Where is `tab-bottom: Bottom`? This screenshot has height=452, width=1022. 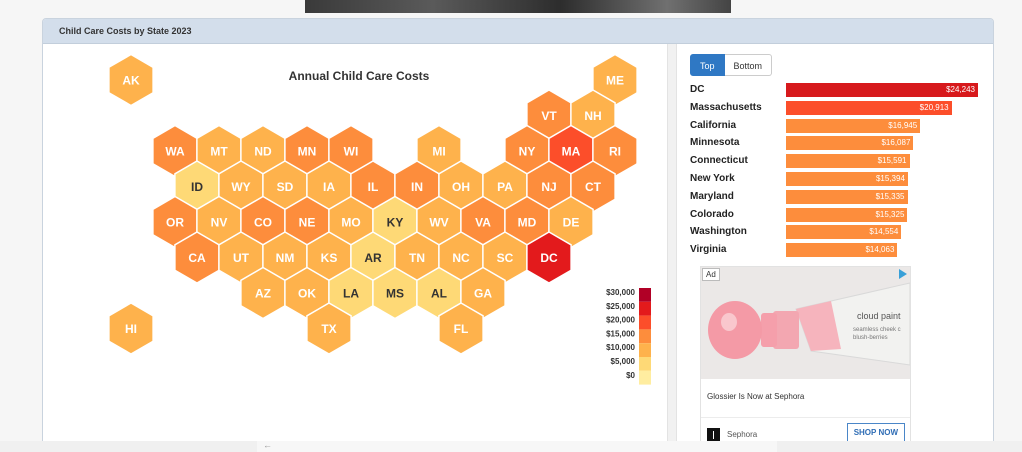 tab-bottom: Bottom is located at coordinates (748, 65).